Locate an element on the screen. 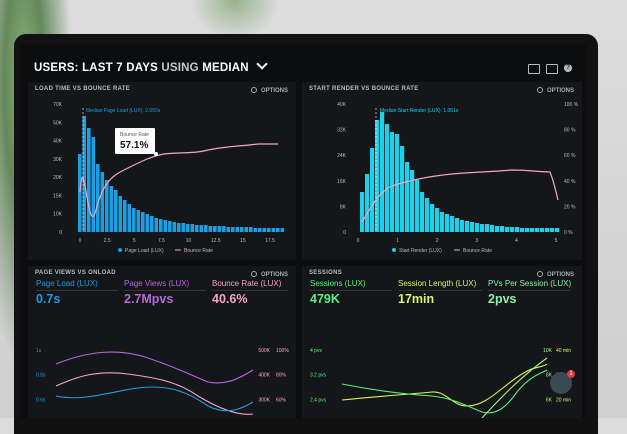  tooltip: Bounce Rate 57.1% is located at coordinates (135, 141).